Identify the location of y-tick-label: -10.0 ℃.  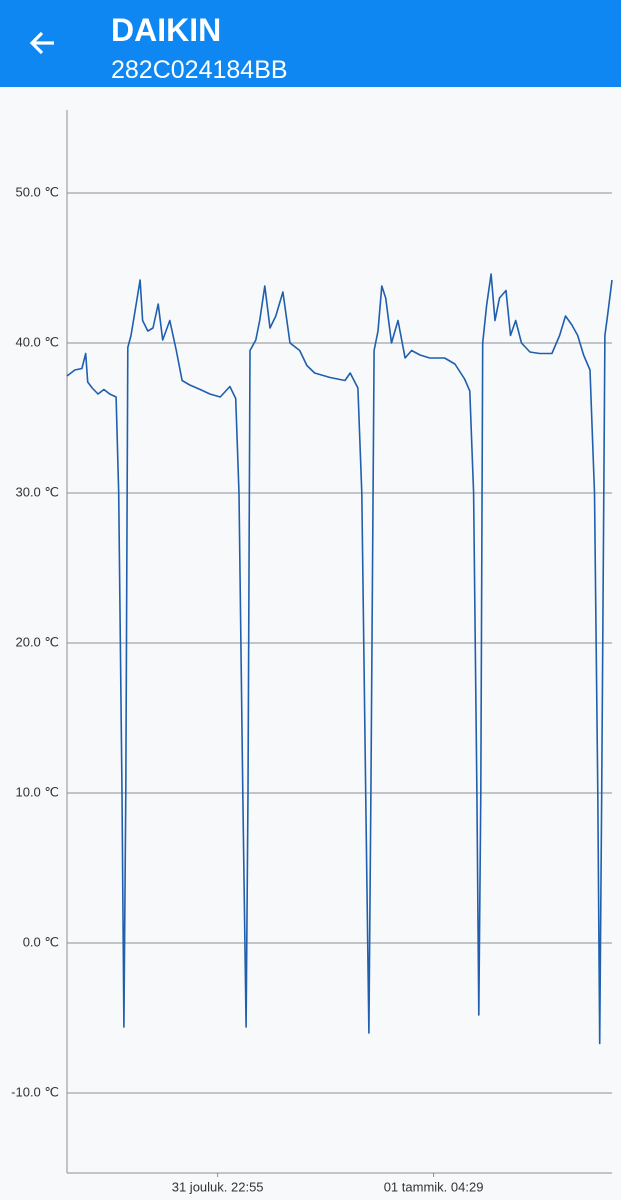
(35, 1091).